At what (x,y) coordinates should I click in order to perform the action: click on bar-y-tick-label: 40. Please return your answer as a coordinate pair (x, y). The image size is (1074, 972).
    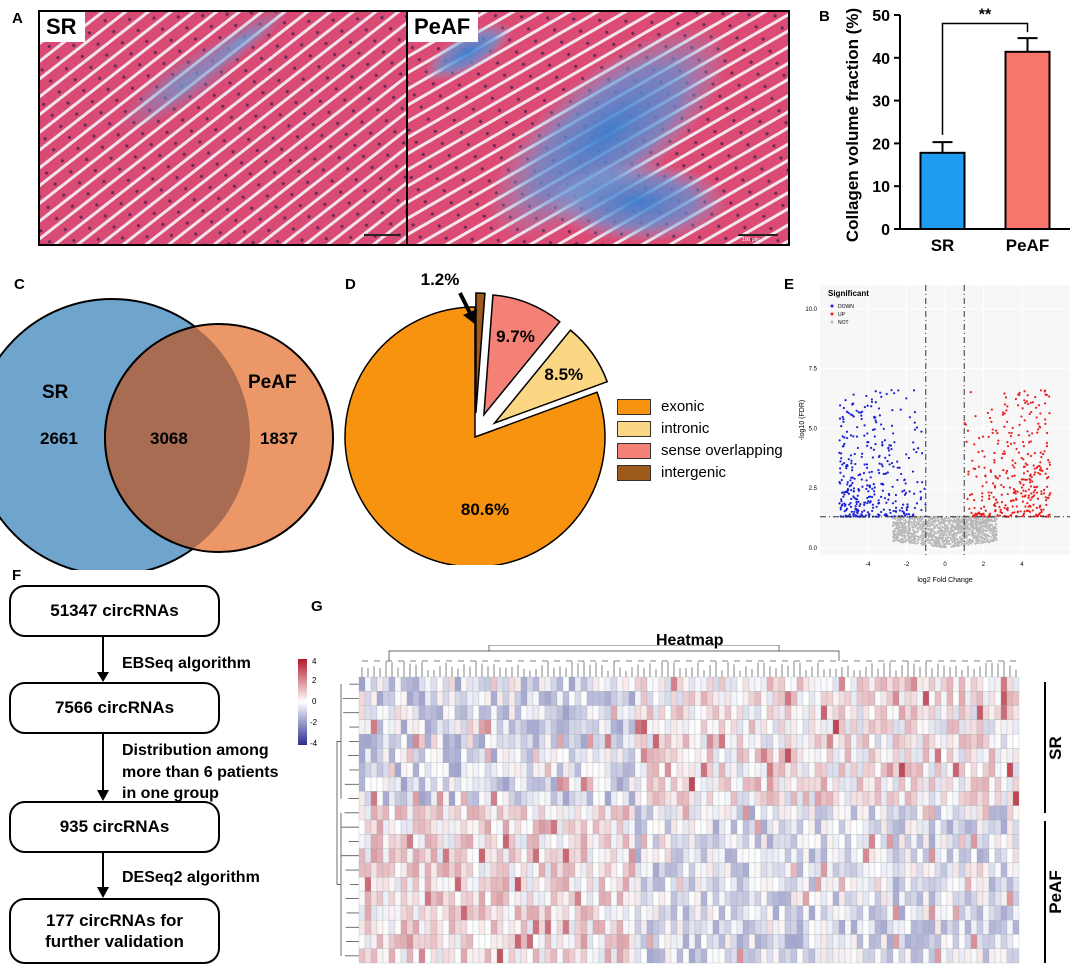
    Looking at the image, I should click on (881, 59).